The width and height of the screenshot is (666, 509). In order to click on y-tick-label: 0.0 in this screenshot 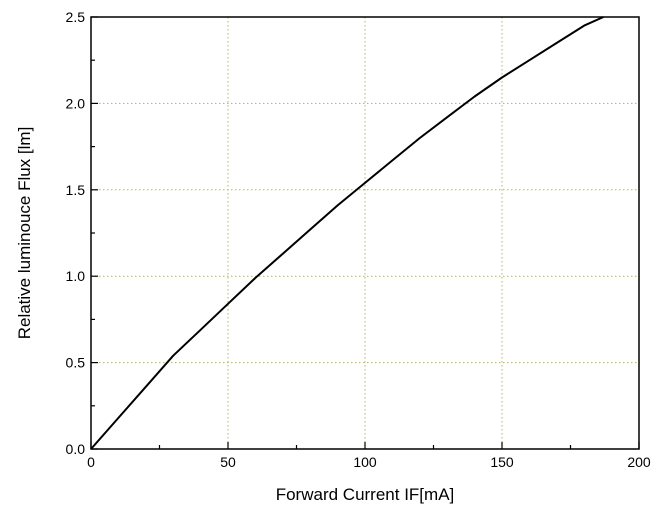, I will do `click(76, 449)`.